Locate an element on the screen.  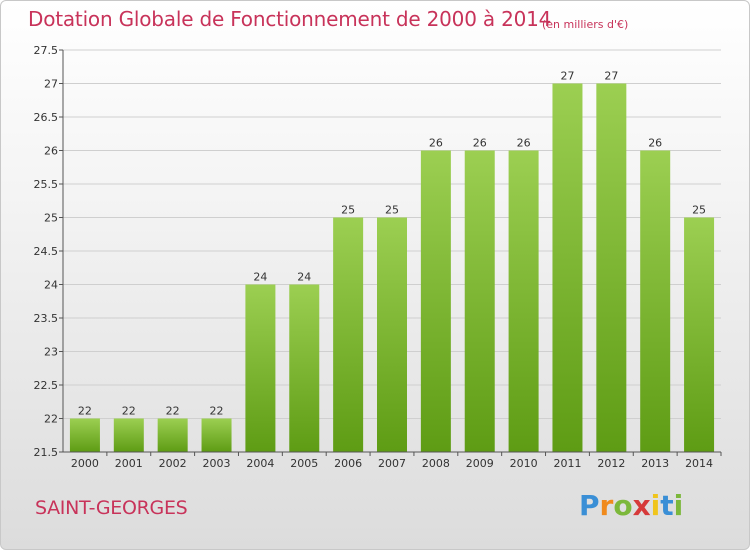
chart-subtitle: (en milliers d'€) is located at coordinates (585, 24).